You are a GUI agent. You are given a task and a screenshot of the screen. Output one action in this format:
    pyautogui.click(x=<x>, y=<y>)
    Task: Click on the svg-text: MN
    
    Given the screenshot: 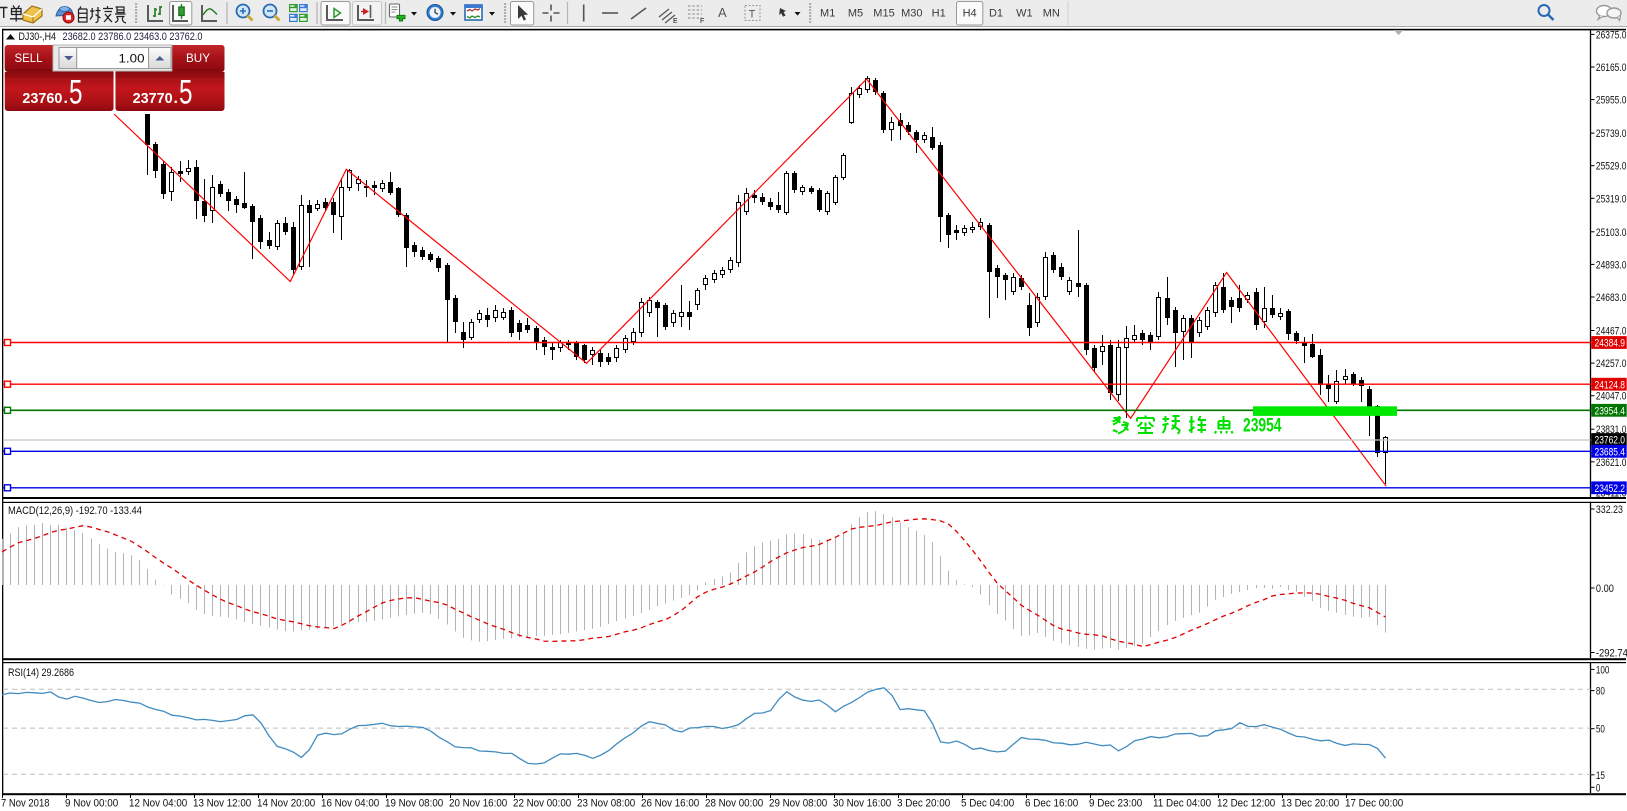 What is the action you would take?
    pyautogui.click(x=1051, y=14)
    